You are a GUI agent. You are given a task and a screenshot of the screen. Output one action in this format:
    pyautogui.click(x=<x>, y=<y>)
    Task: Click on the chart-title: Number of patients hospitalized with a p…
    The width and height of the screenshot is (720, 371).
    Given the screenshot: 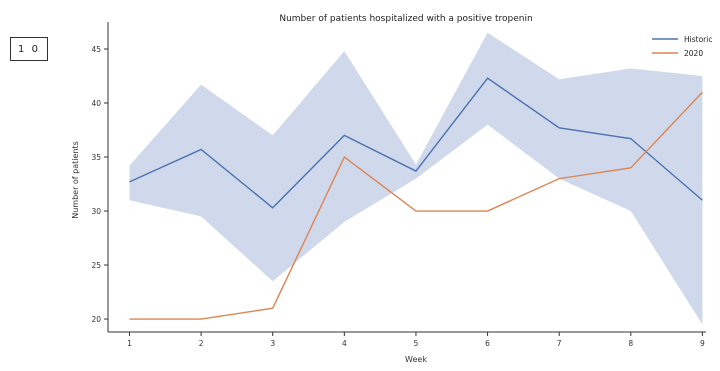 What is the action you would take?
    pyautogui.click(x=405, y=19)
    